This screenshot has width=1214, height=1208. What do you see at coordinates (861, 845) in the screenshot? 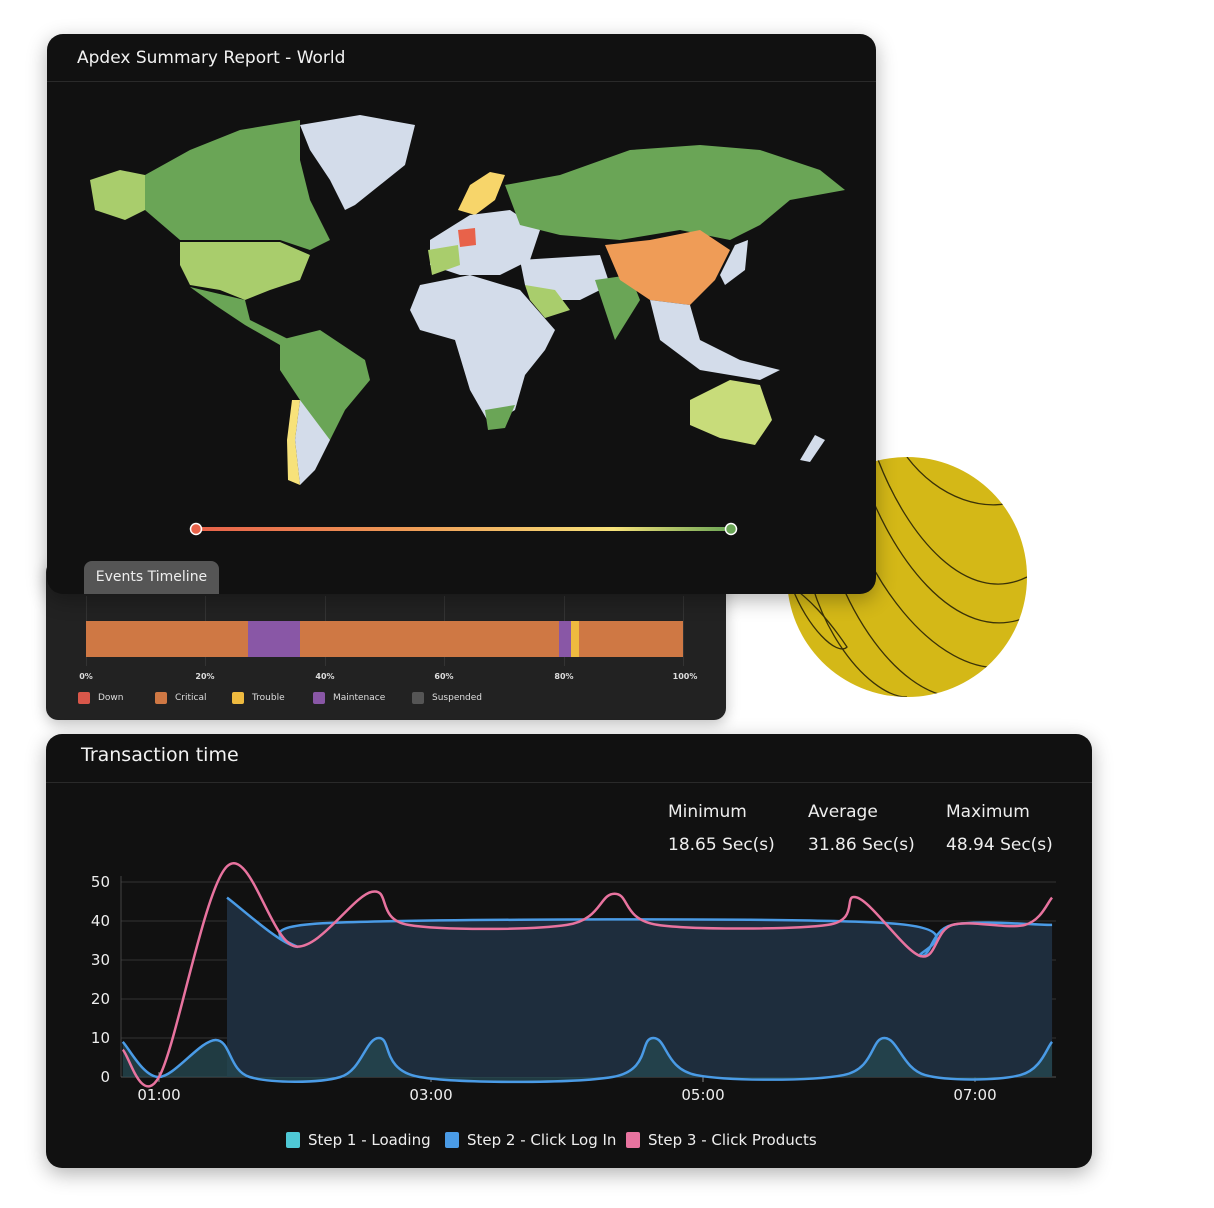
I see `stat-average-value: 31.86 Sec(s)` at bounding box center [861, 845].